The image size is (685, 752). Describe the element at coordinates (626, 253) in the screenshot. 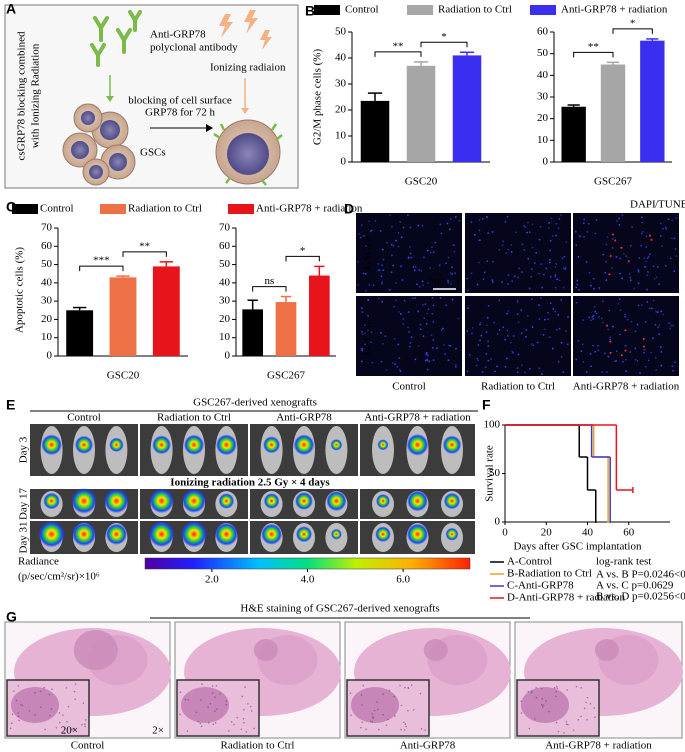

I see `fluorescence-image` at that location.